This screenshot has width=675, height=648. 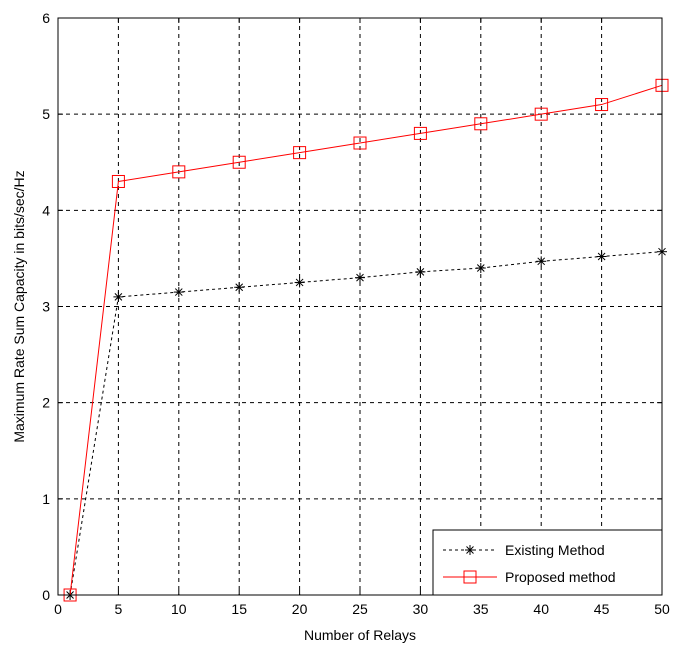 What do you see at coordinates (119, 609) in the screenshot?
I see `x-tick-label: 5` at bounding box center [119, 609].